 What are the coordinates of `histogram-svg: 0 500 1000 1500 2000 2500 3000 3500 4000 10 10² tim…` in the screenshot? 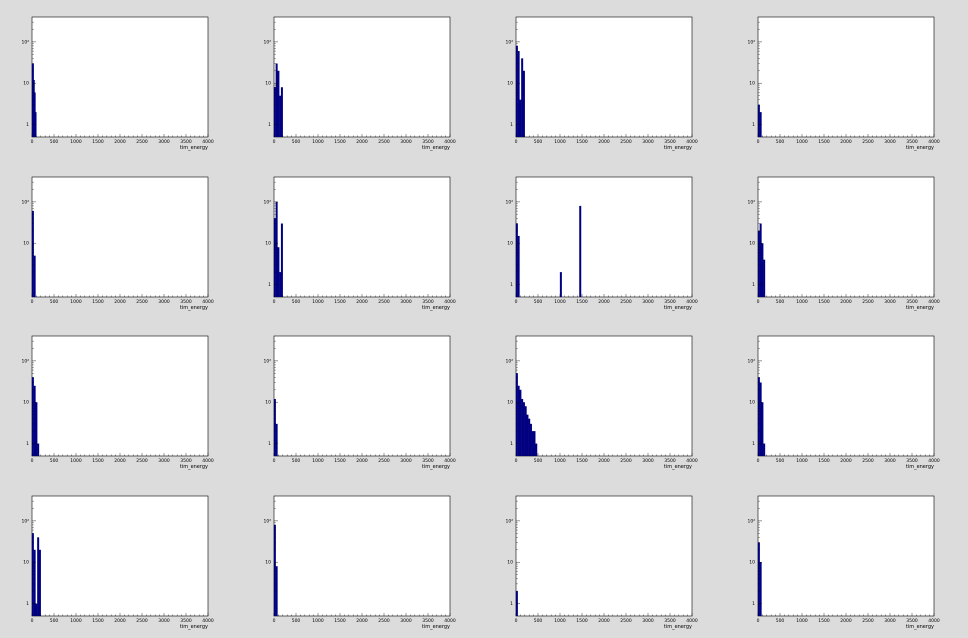 It's located at (359, 562).